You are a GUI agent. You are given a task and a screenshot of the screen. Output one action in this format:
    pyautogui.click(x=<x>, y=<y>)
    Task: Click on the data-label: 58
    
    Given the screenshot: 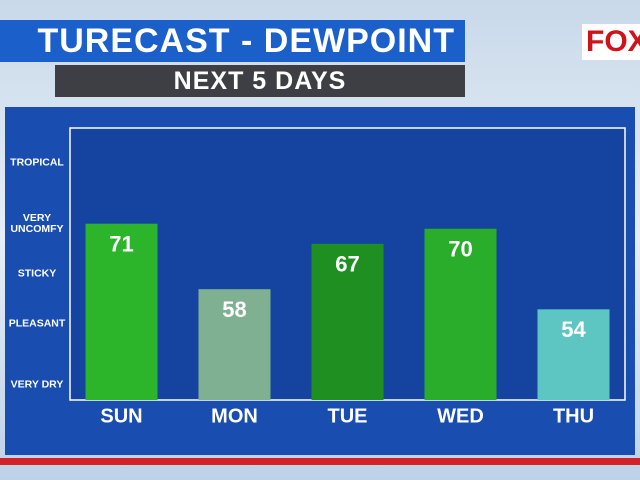 What is the action you would take?
    pyautogui.click(x=234, y=309)
    